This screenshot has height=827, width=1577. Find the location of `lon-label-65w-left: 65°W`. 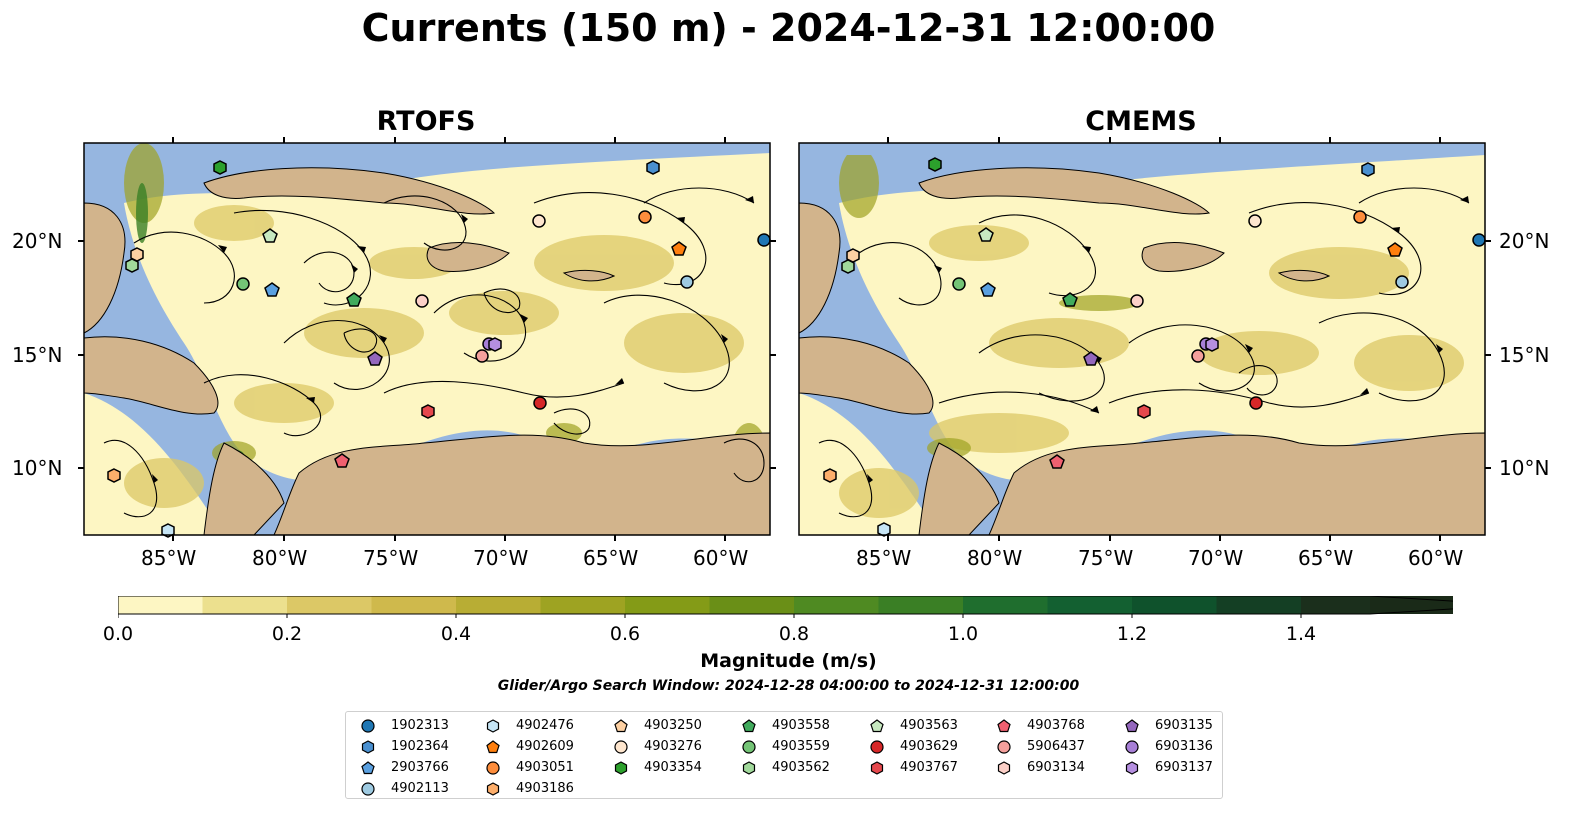

lon-label-65w-left: 65°W is located at coordinates (611, 558).